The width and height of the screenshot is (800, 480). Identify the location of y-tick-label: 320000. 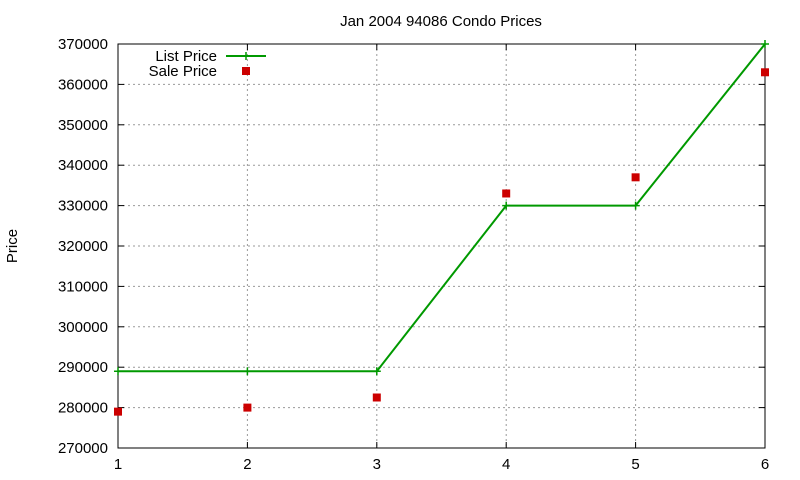
(83, 246).